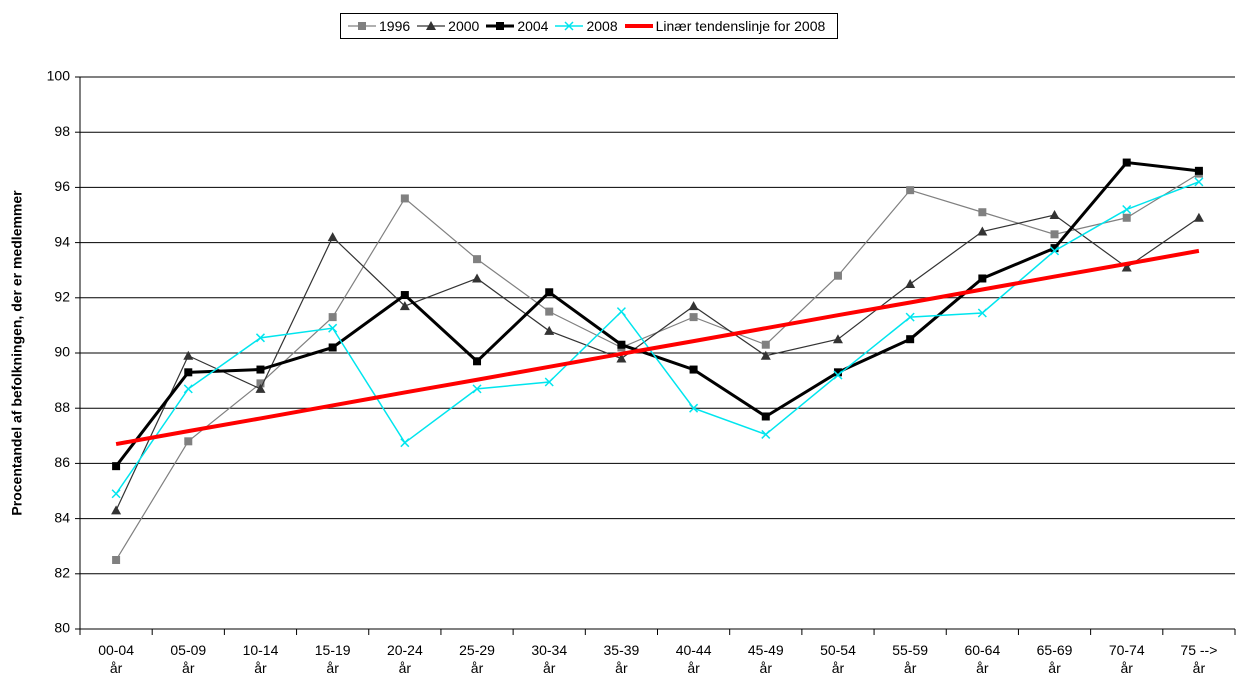  What do you see at coordinates (62, 186) in the screenshot?
I see `y-tick-label: 96` at bounding box center [62, 186].